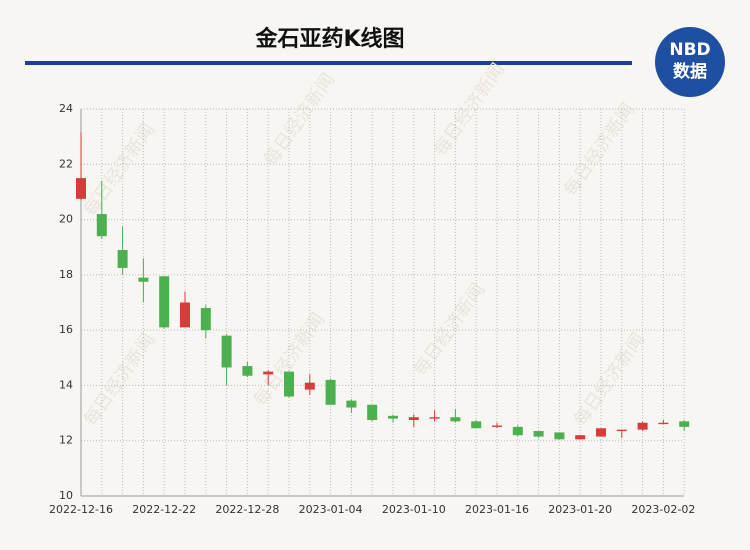 The image size is (750, 550). I want to click on x-tick-label: 2023-02-02, so click(663, 509).